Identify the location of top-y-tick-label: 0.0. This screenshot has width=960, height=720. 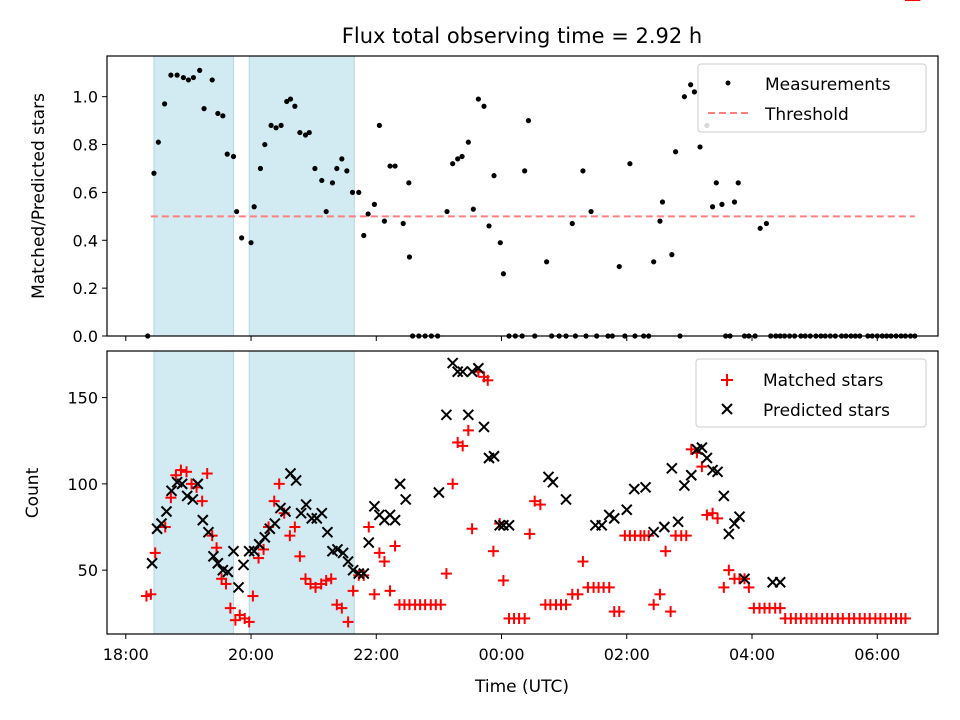
(85, 336).